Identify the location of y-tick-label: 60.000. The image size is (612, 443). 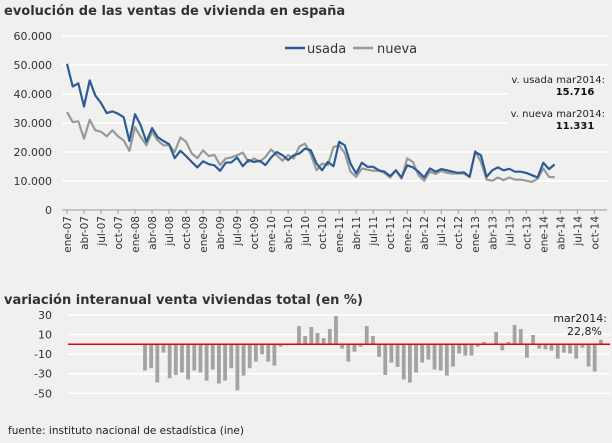
(33, 36).